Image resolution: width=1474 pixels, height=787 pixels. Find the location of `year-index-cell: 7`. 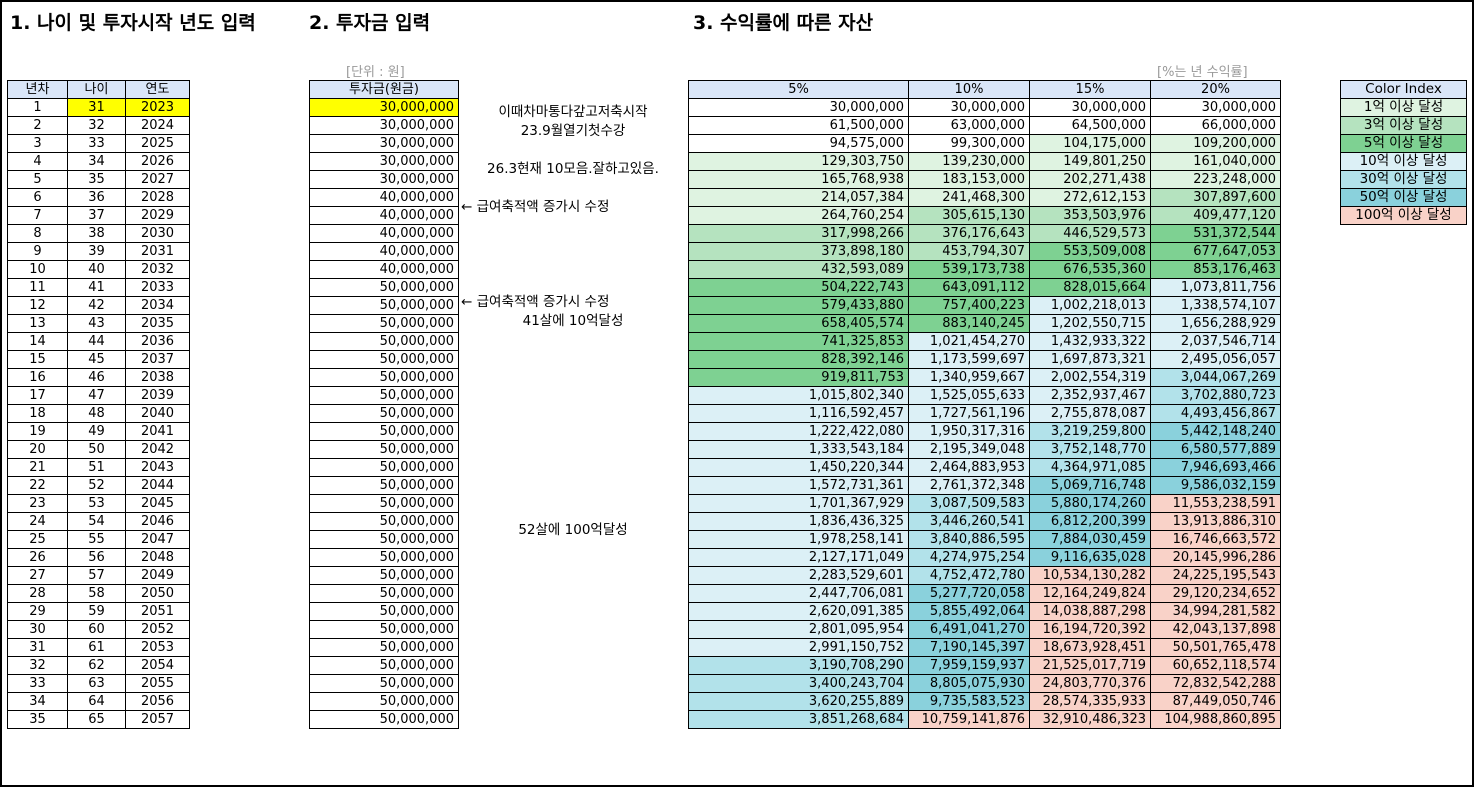

year-index-cell: 7 is located at coordinates (37, 215).